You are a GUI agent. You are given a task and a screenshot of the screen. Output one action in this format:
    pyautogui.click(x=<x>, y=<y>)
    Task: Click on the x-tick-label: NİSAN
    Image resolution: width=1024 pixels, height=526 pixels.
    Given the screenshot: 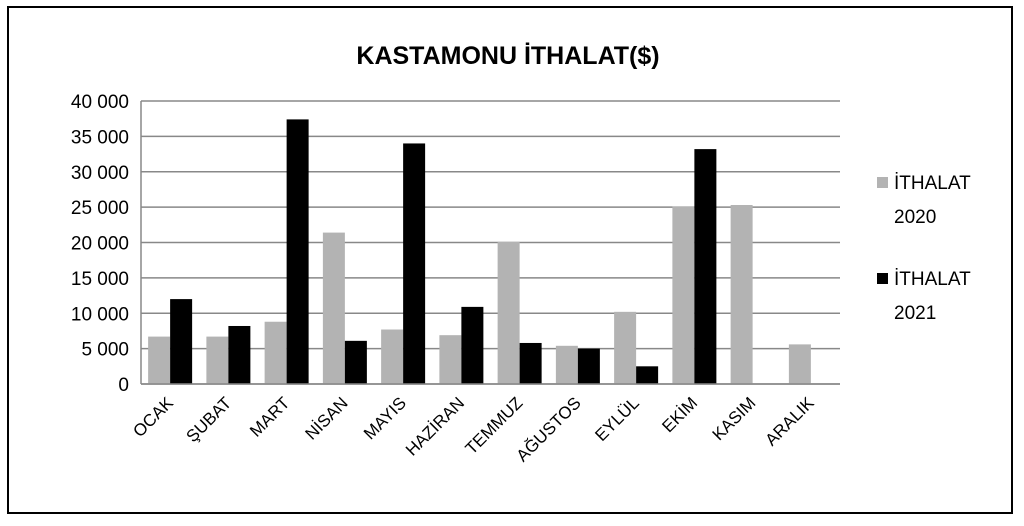 What is the action you would take?
    pyautogui.click(x=327, y=418)
    